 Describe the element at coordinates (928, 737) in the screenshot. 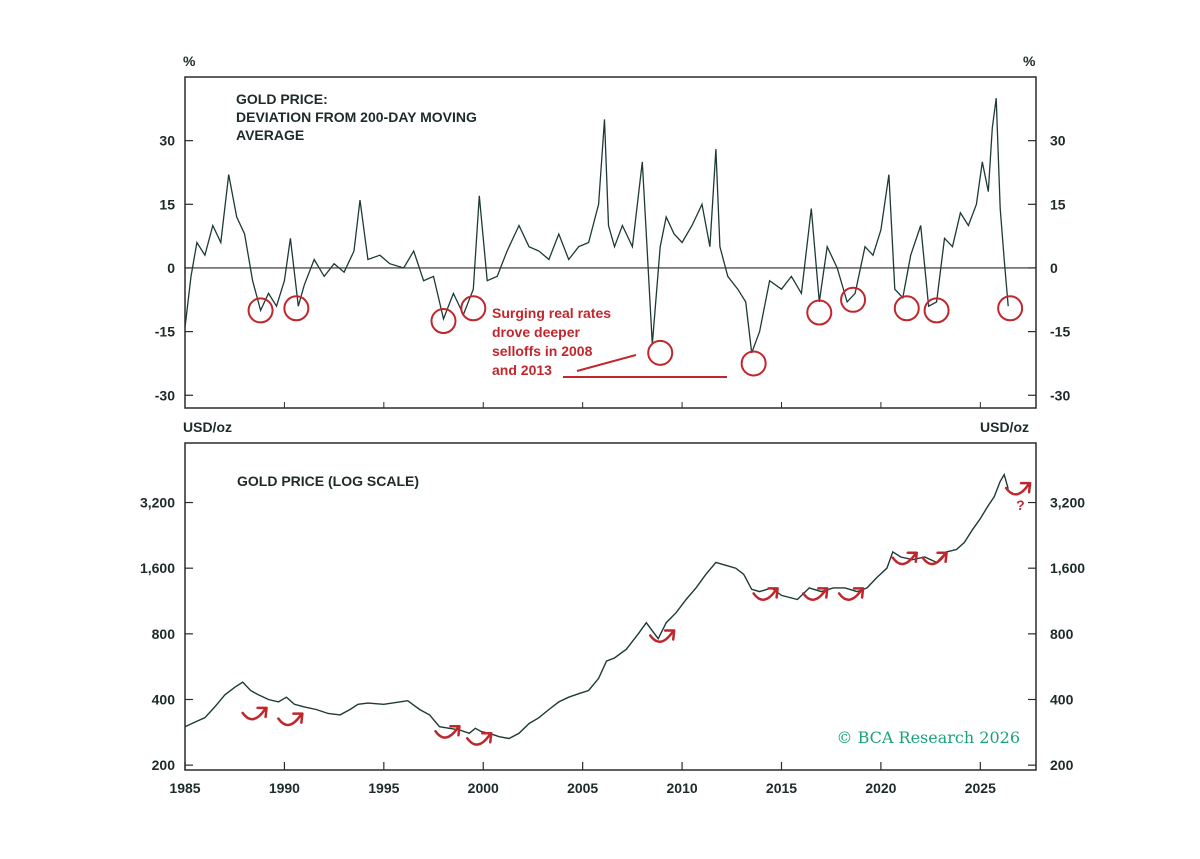

I see `credit-text: © BCA Research 2026` at that location.